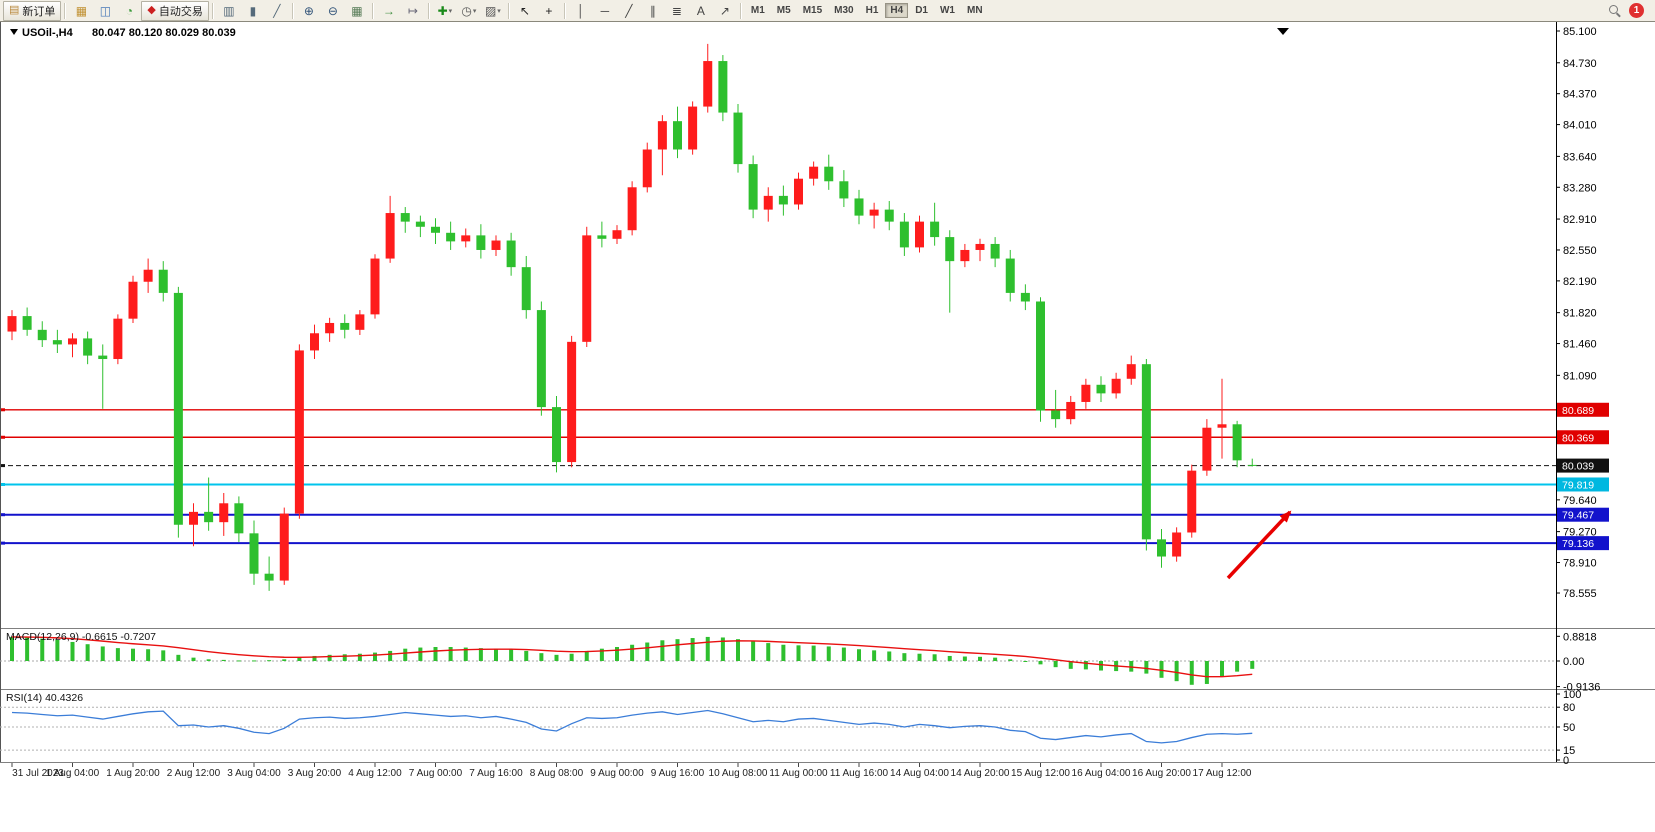 The width and height of the screenshot is (1655, 832). Describe the element at coordinates (757, 10) in the screenshot. I see `timeframe-button-m1: M1` at that location.